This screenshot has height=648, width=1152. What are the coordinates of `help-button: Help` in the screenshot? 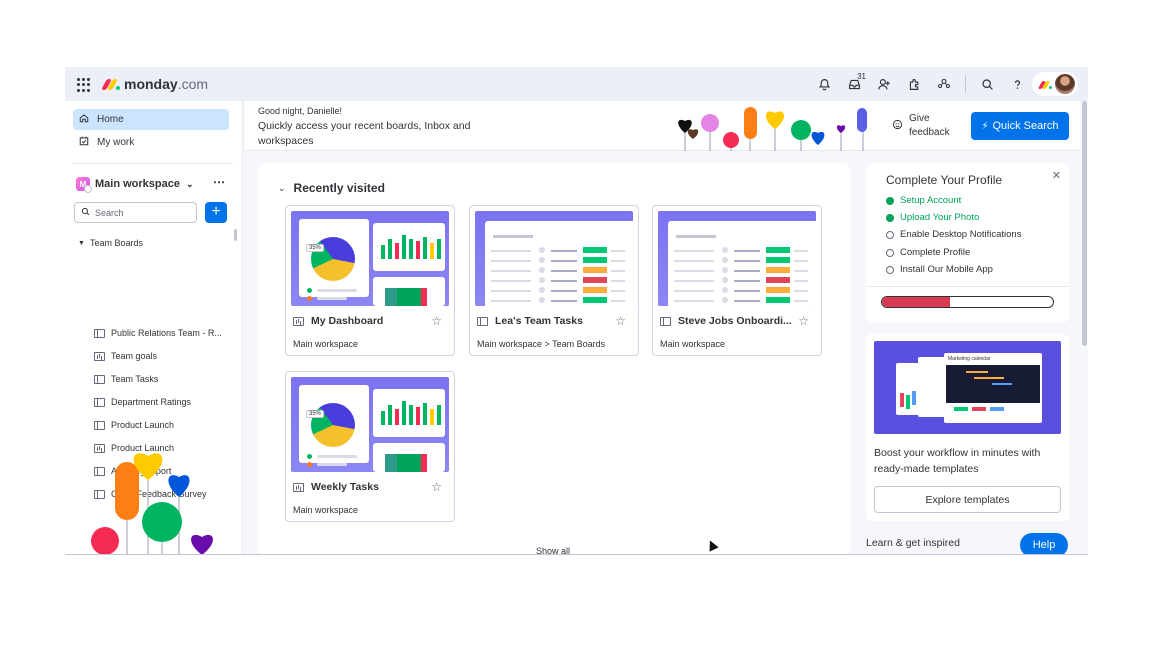 It's located at (1044, 543).